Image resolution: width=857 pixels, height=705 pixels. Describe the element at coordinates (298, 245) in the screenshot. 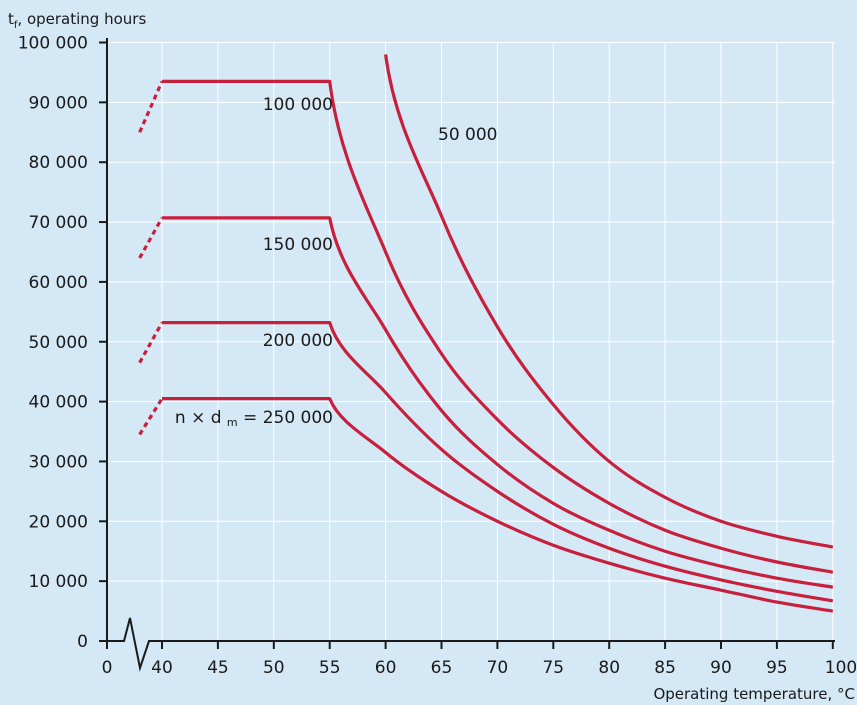

I see `curve-label-3: 150 000` at that location.